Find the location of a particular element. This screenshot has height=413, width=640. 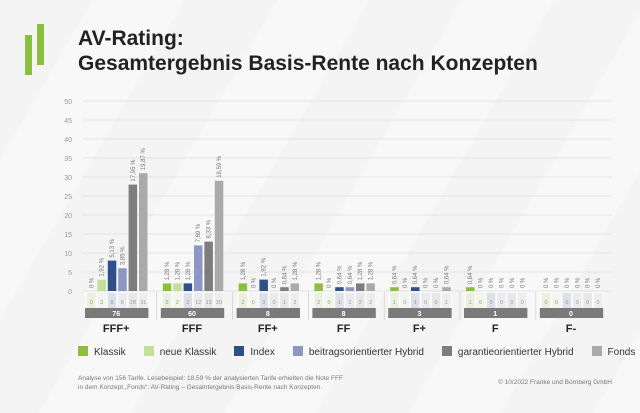

logo-bar-left is located at coordinates (28, 55).